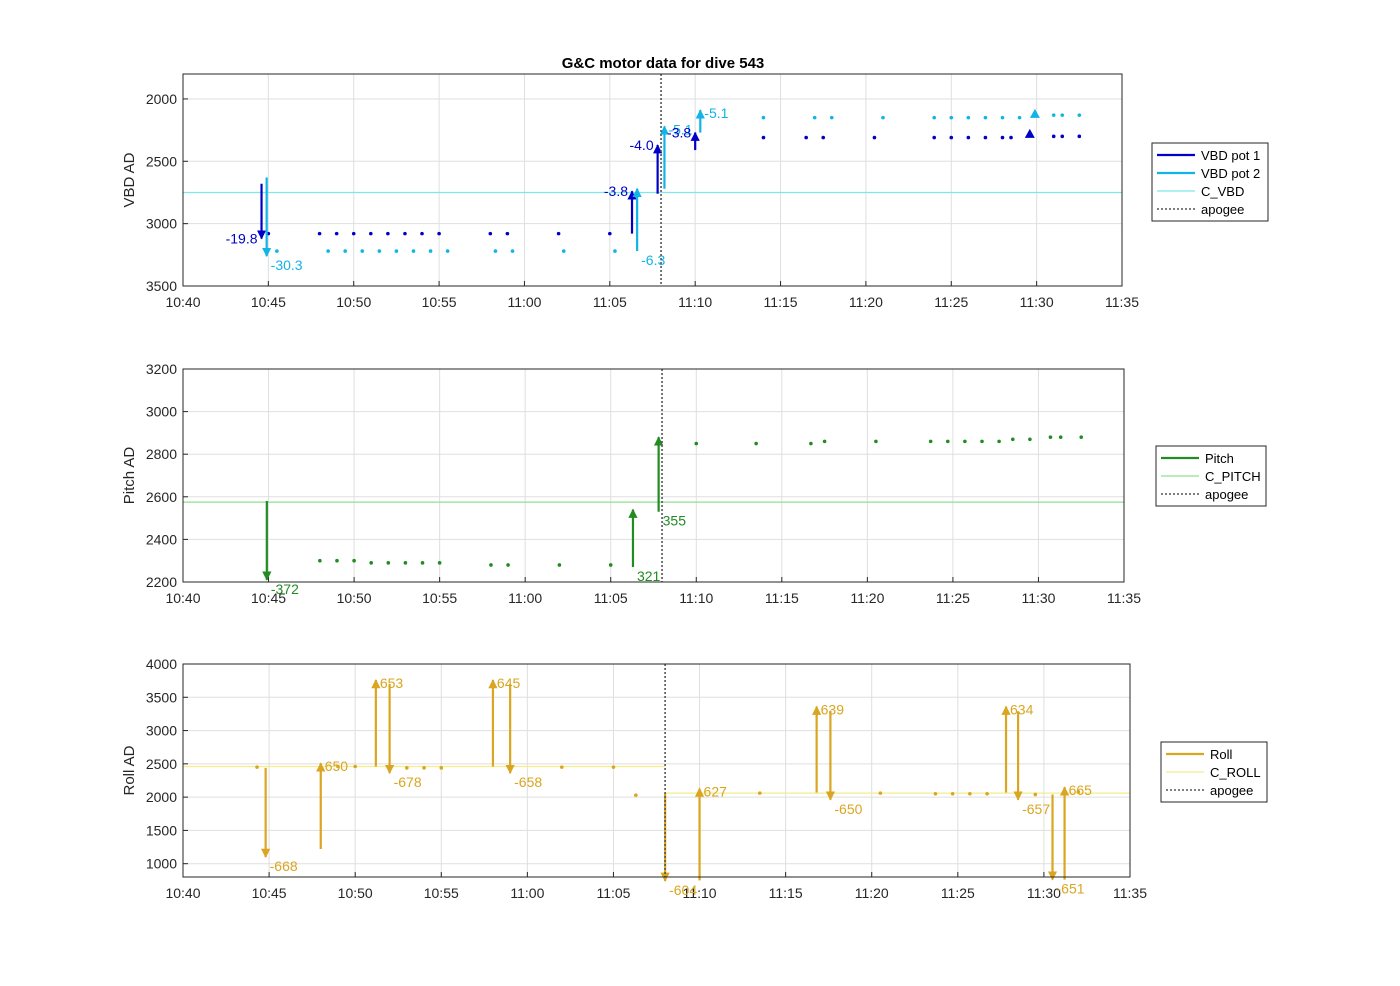 The width and height of the screenshot is (1400, 986). What do you see at coordinates (161, 764) in the screenshot?
I see `y-tick-label: 2500` at bounding box center [161, 764].